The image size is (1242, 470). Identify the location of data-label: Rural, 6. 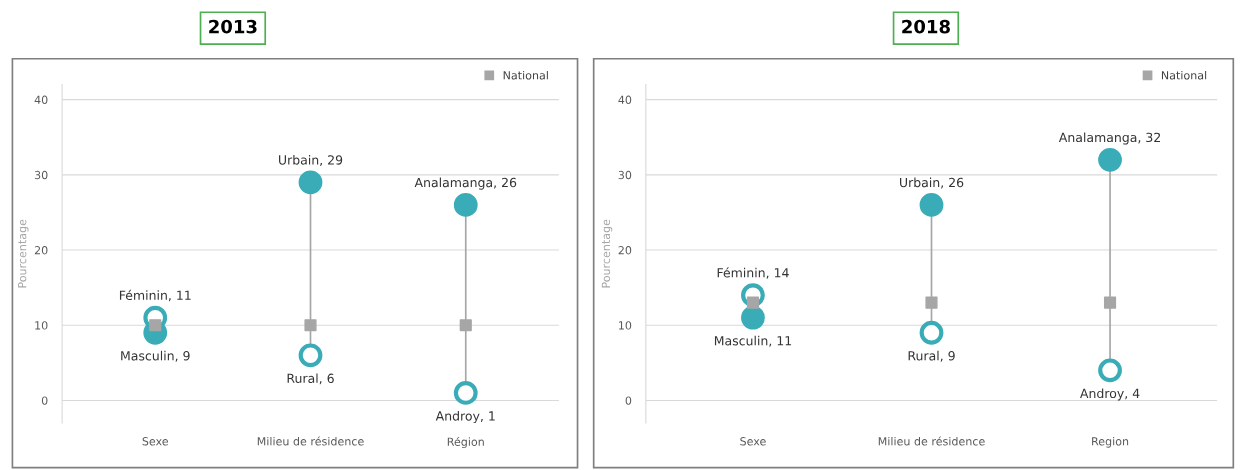
(310, 379).